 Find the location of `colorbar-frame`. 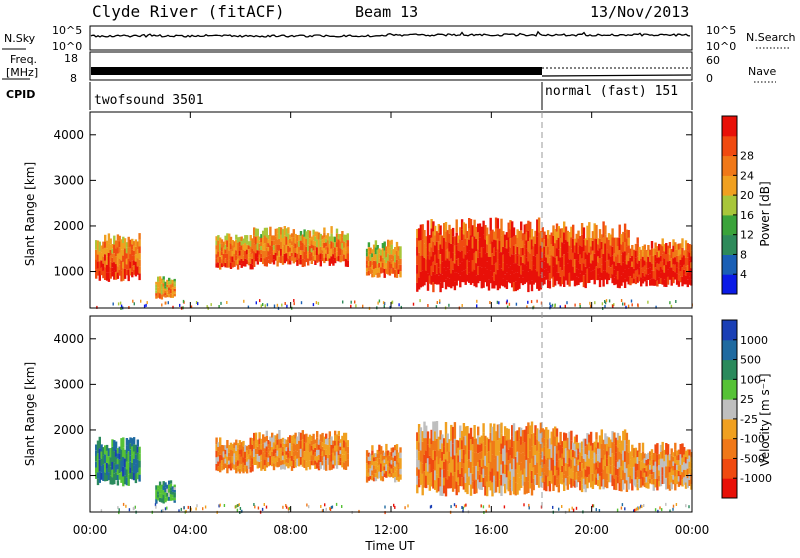

colorbar-frame is located at coordinates (729, 409).